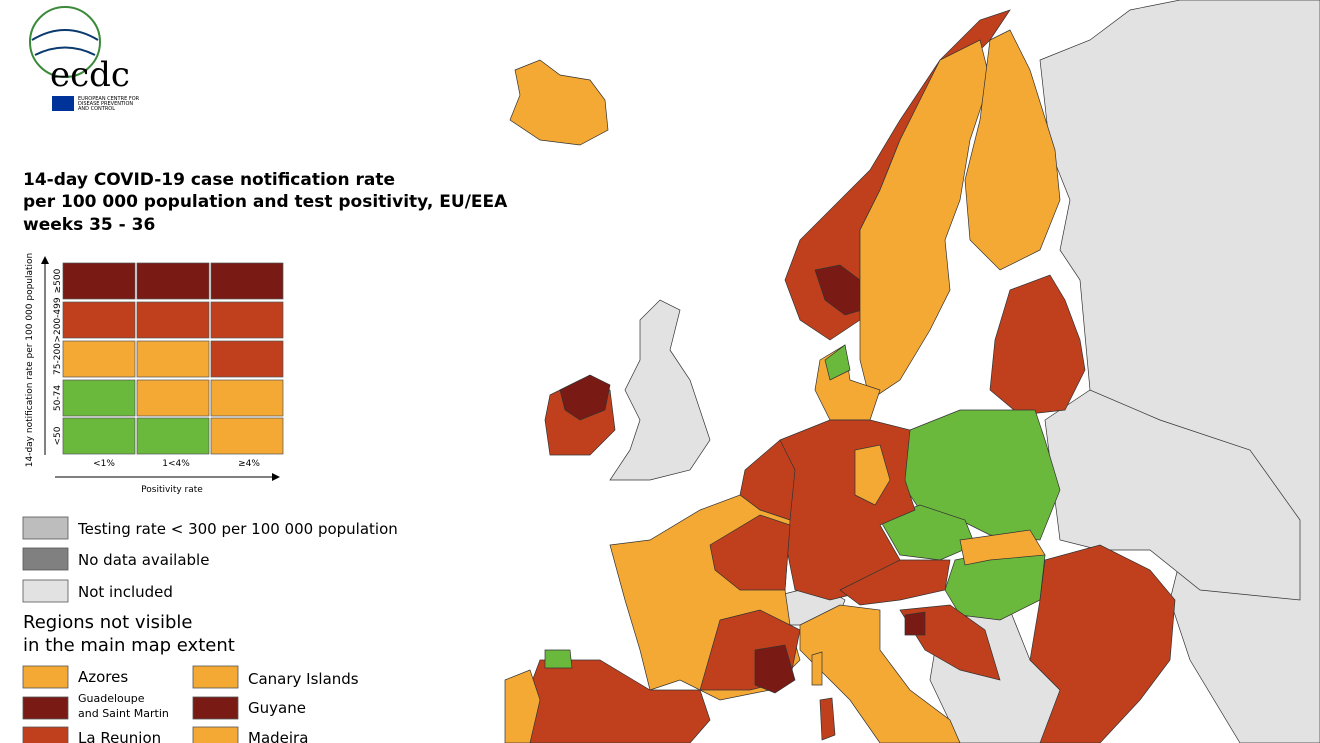 This screenshot has height=743, width=1320. Describe the element at coordinates (1037, 345) in the screenshot. I see `baltics` at that location.